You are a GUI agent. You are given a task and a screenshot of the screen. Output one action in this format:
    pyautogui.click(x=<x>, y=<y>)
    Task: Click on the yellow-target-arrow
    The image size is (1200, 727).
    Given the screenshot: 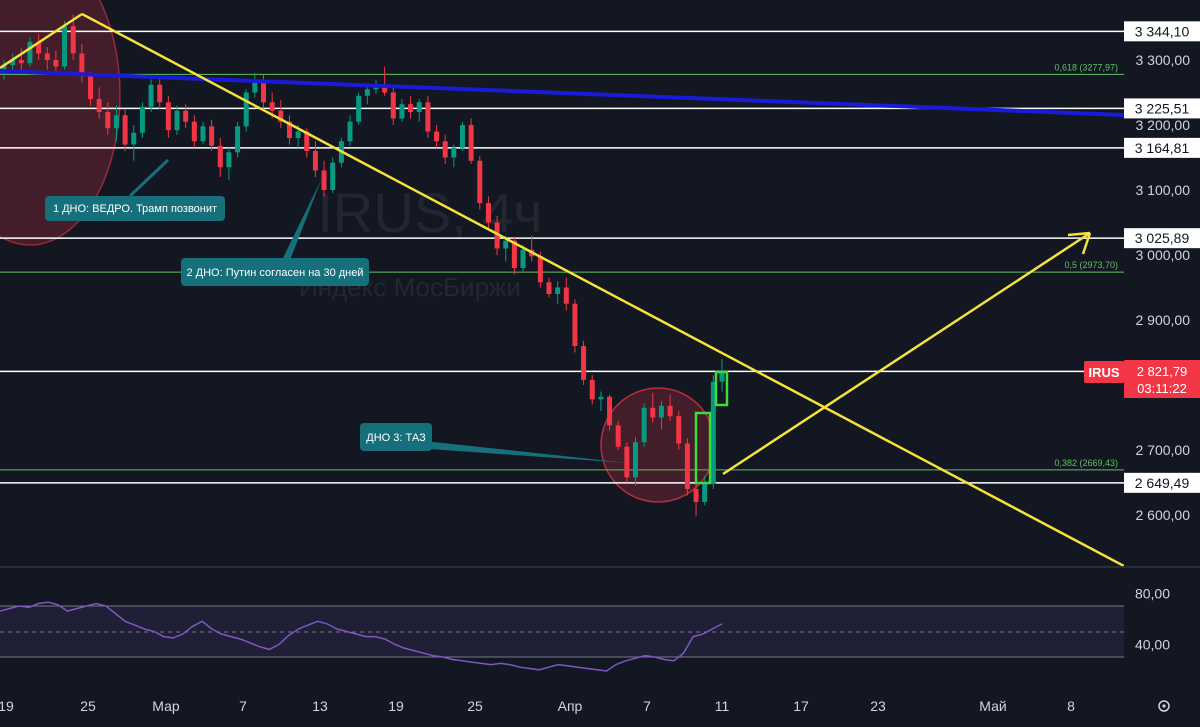 What is the action you would take?
    pyautogui.click(x=906, y=353)
    